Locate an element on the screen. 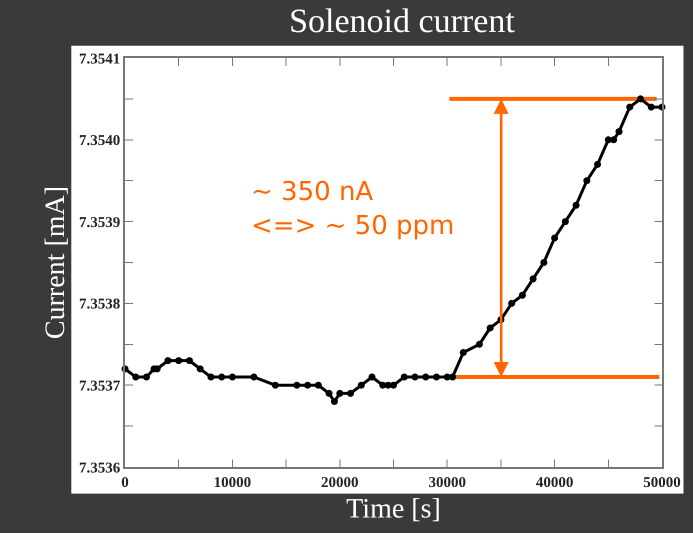  x-tick-label: 50000 is located at coordinates (662, 482).